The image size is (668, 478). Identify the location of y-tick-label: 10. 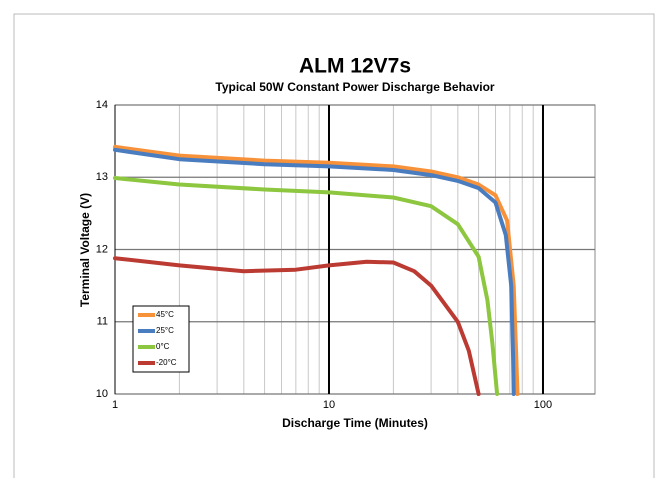
(102, 394).